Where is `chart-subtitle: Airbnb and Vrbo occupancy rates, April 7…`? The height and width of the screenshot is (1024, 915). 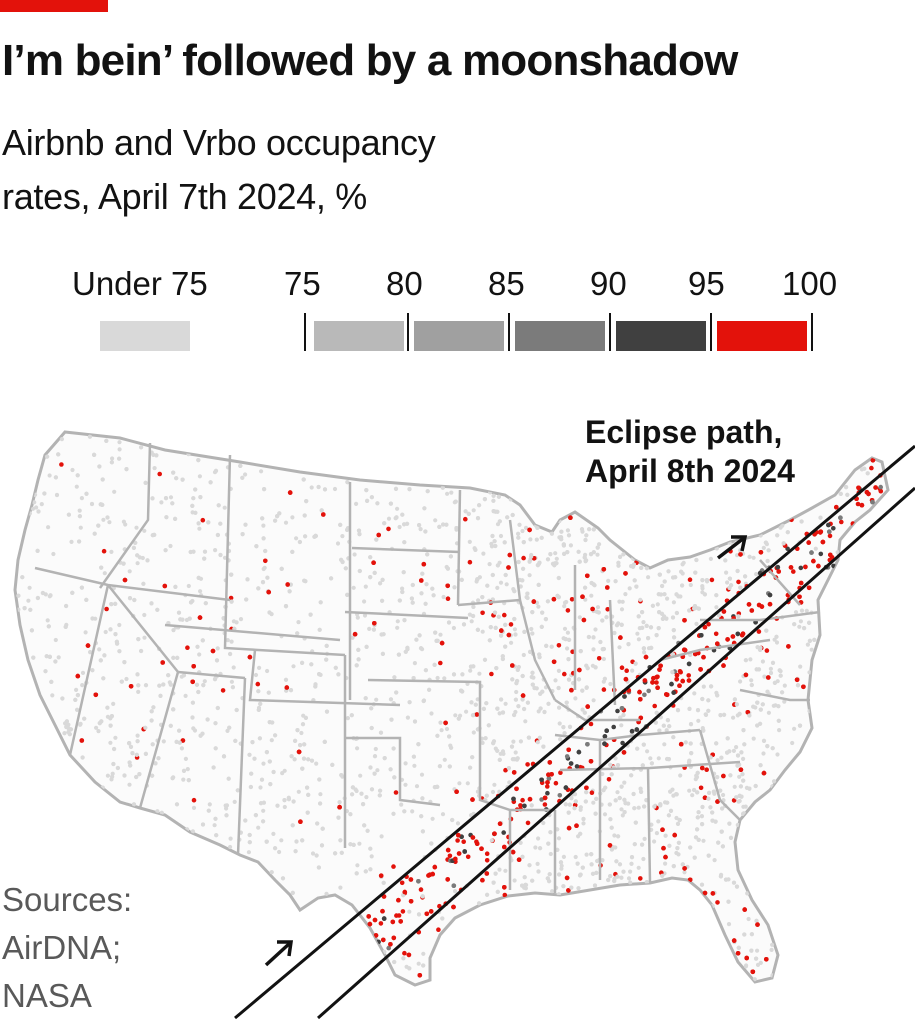 chart-subtitle: Airbnb and Vrbo occupancy rates, April 7… is located at coordinates (282, 170).